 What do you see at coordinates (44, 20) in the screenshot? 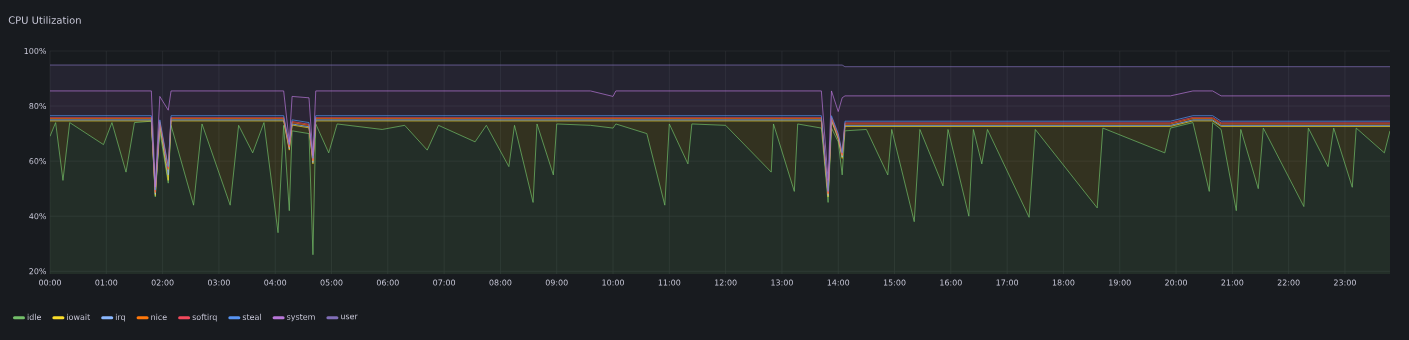
I see `chart-title: CPU Utilization` at bounding box center [44, 20].